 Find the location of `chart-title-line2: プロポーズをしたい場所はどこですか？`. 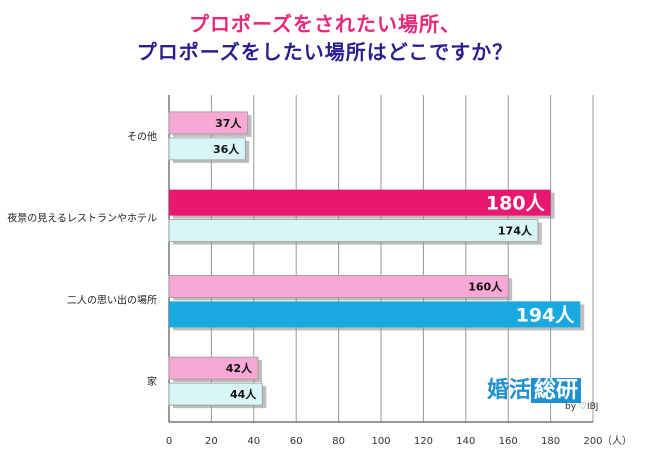

chart-title-line2: プロポーズをしたい場所はどこですか？ is located at coordinates (325, 52).